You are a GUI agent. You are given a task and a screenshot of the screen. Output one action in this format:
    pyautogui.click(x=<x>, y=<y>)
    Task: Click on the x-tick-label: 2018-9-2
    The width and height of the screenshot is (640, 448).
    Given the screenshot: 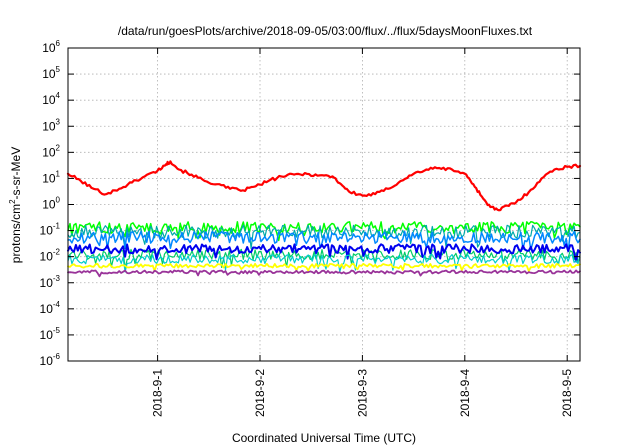 What is the action you would take?
    pyautogui.click(x=260, y=393)
    